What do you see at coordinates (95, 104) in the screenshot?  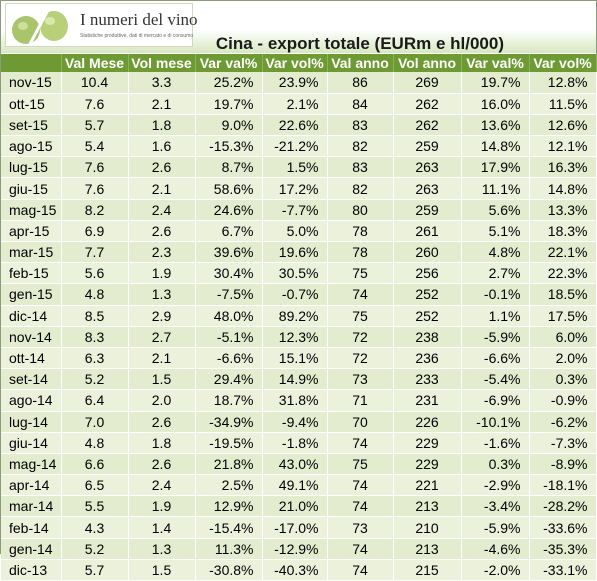 I see `val-mese-cell: 7.6` at bounding box center [95, 104].